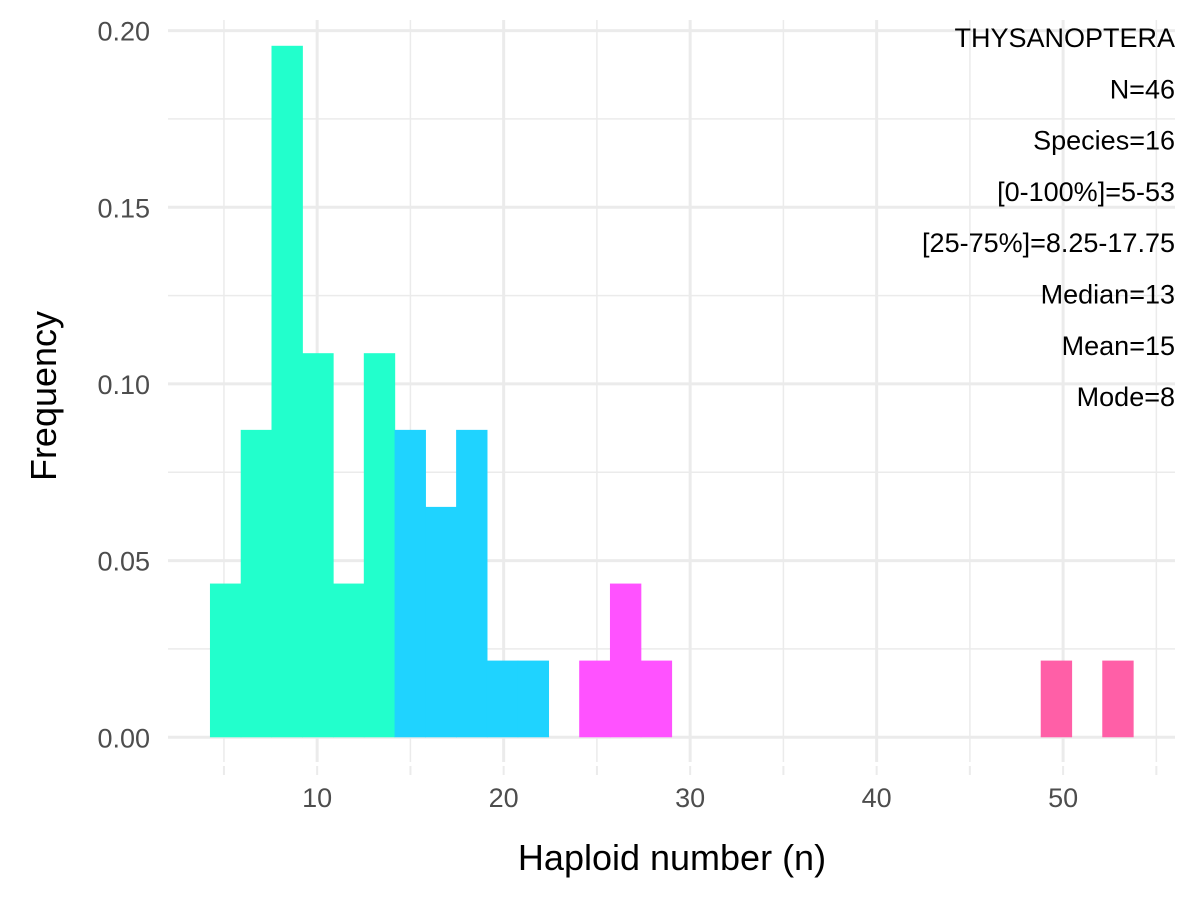 The image size is (1199, 899). I want to click on y-axis-tick-labels: 0.00 0.05 0.10 0.15 0.20, so click(123, 385).